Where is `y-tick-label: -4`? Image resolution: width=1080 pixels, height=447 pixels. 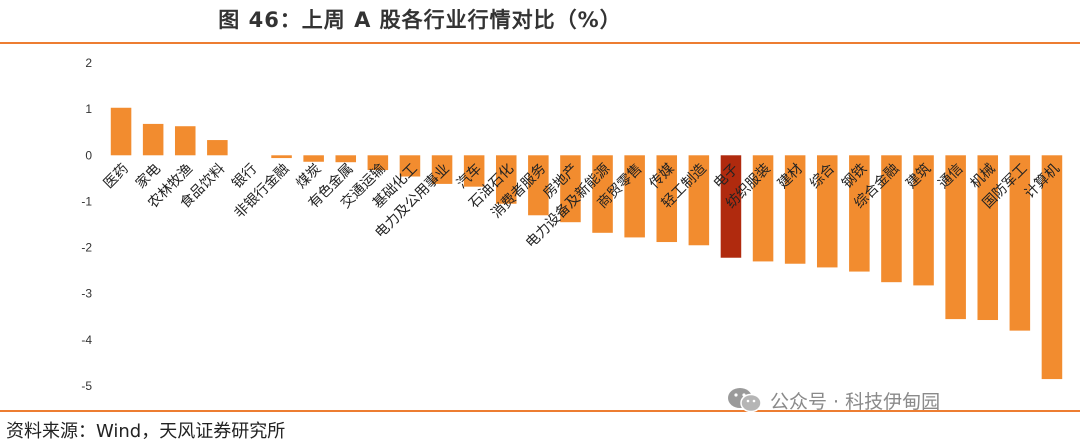
y-tick-label: -4 is located at coordinates (86, 340).